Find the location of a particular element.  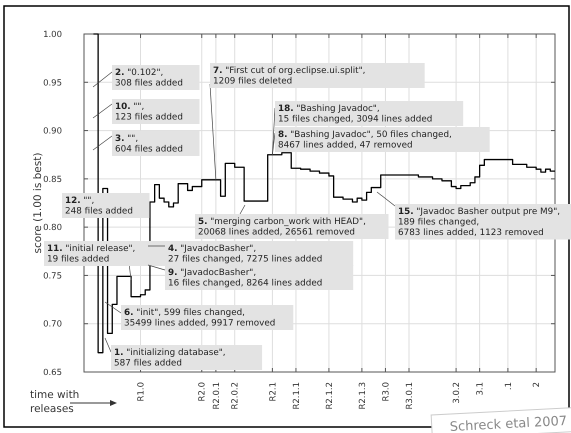

y-tick-label: 0.70 is located at coordinates (52, 325).